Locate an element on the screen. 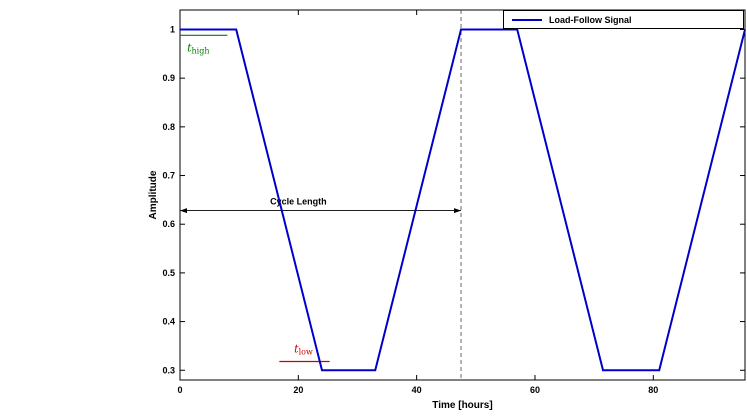 The width and height of the screenshot is (747, 420). x-tick-label: 40 is located at coordinates (417, 390).